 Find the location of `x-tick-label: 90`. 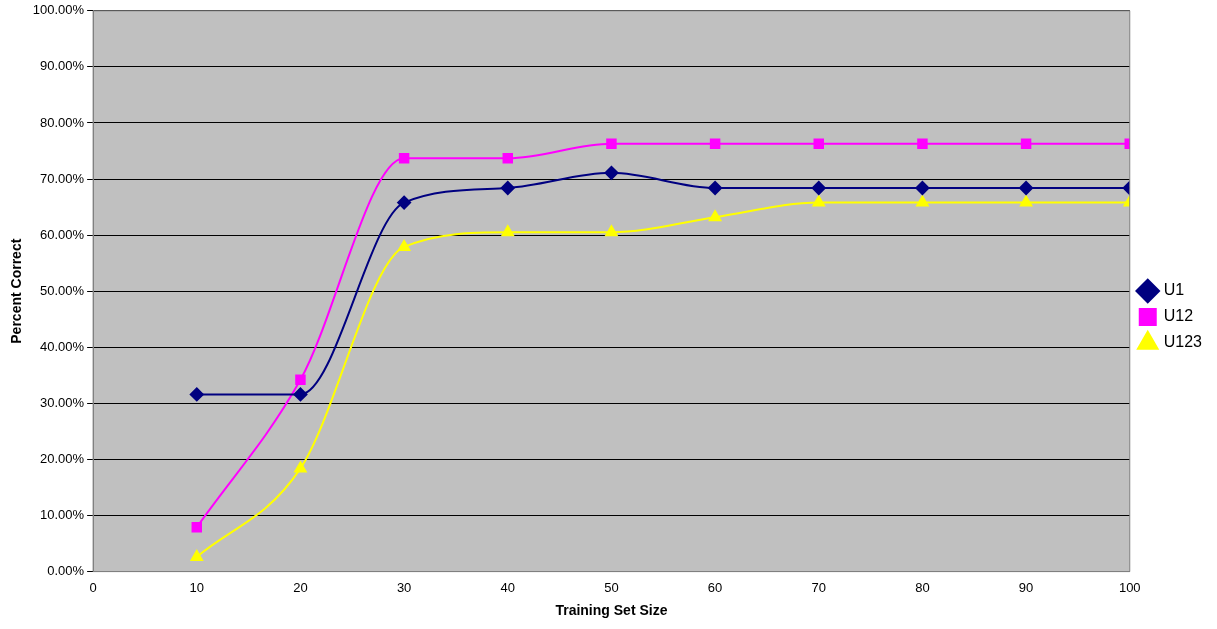

x-tick-label: 90 is located at coordinates (1026, 587).